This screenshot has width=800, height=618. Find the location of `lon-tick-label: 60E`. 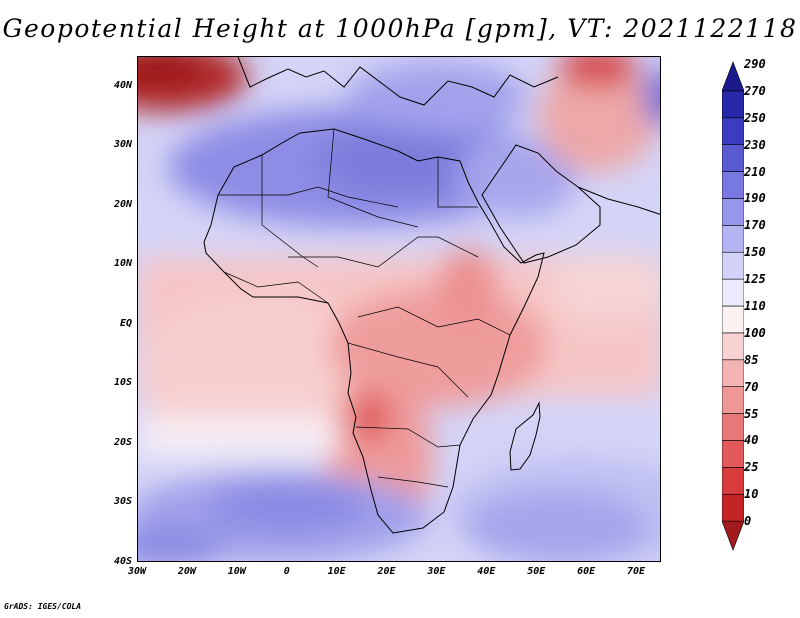

lon-tick-label: 60E is located at coordinates (586, 571).